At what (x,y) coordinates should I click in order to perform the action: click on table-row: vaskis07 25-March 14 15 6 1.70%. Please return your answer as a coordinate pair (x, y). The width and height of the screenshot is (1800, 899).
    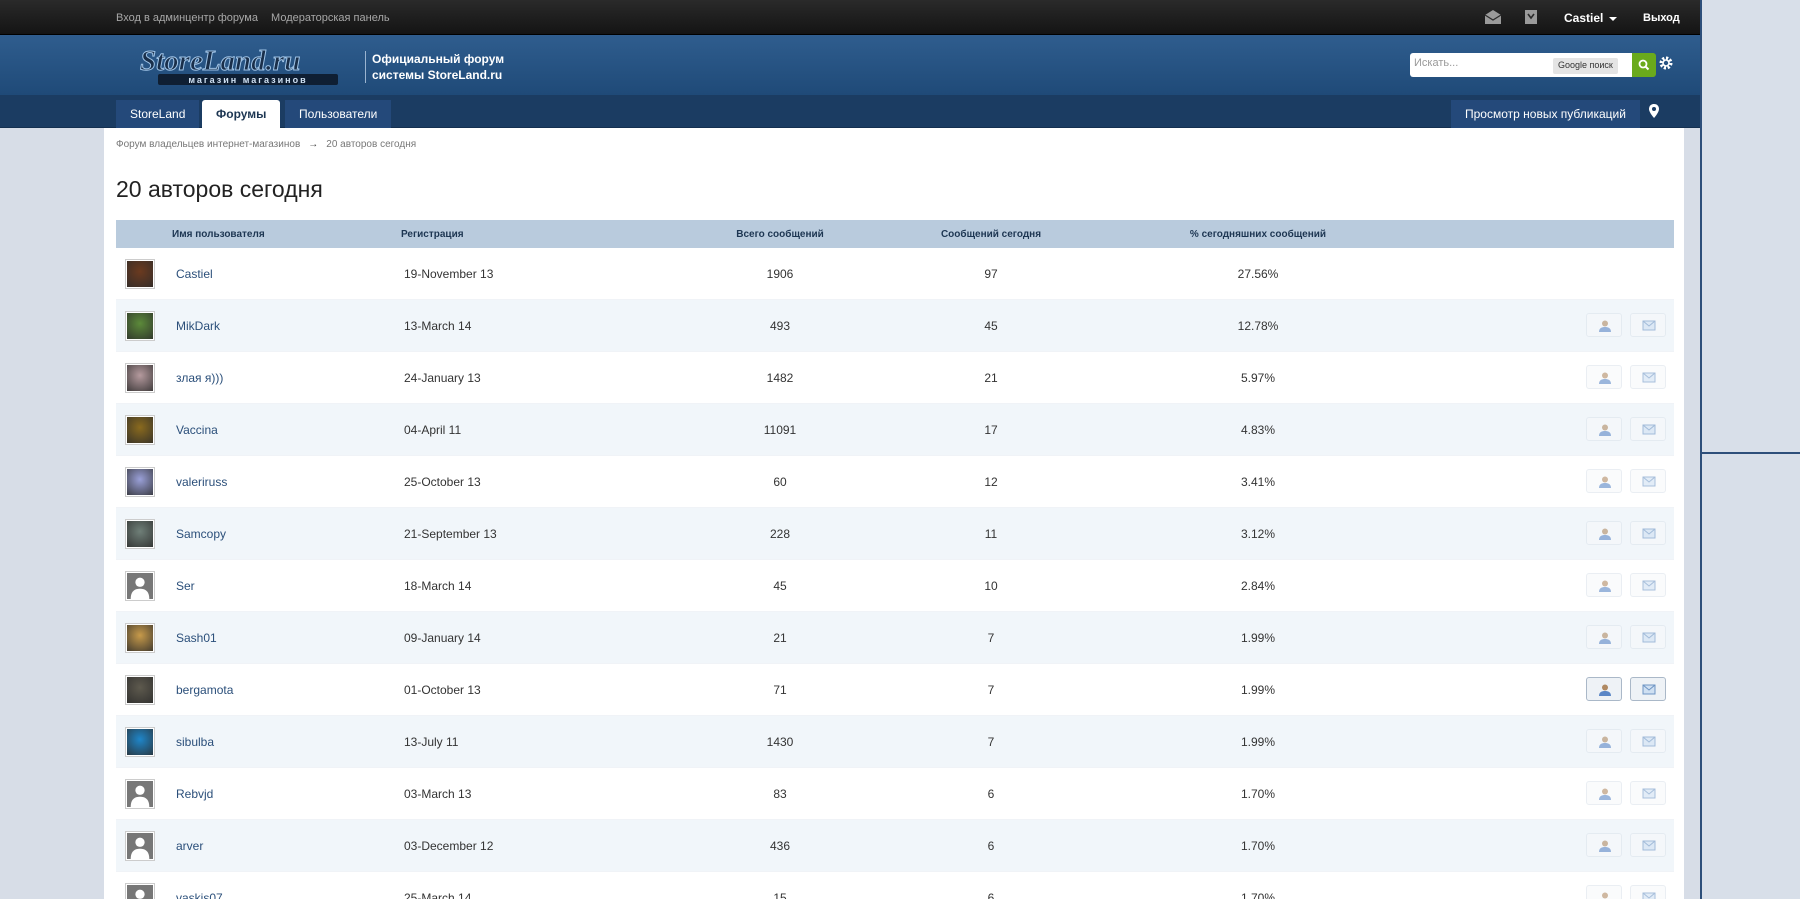
    Looking at the image, I should click on (895, 885).